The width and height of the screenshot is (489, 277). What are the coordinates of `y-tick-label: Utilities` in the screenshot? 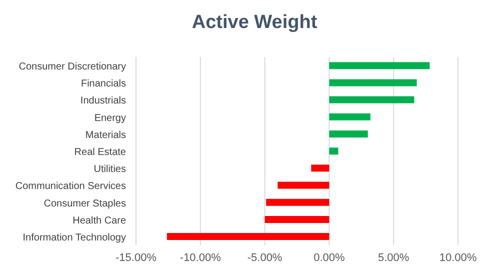 It's located at (110, 170).